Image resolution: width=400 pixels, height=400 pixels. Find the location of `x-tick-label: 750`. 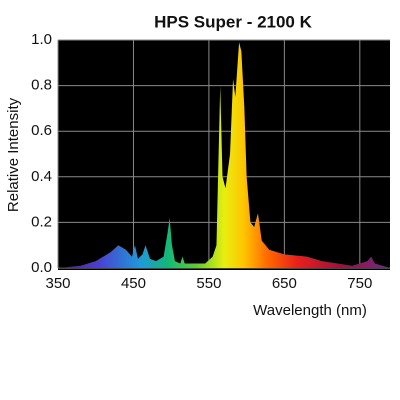

x-tick-label: 750 is located at coordinates (359, 283).